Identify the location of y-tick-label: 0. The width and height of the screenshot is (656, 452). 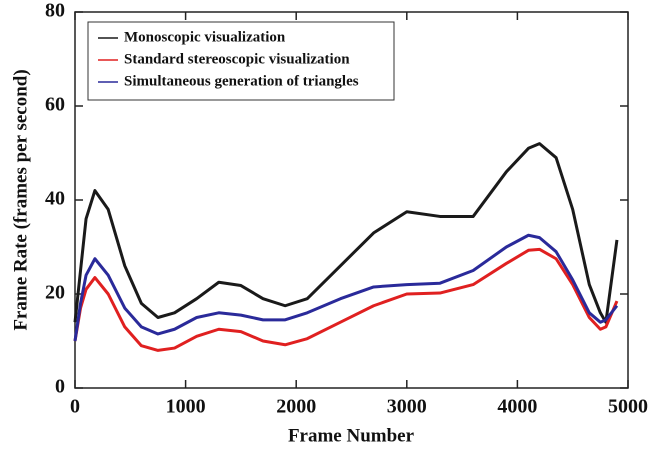
(60, 387).